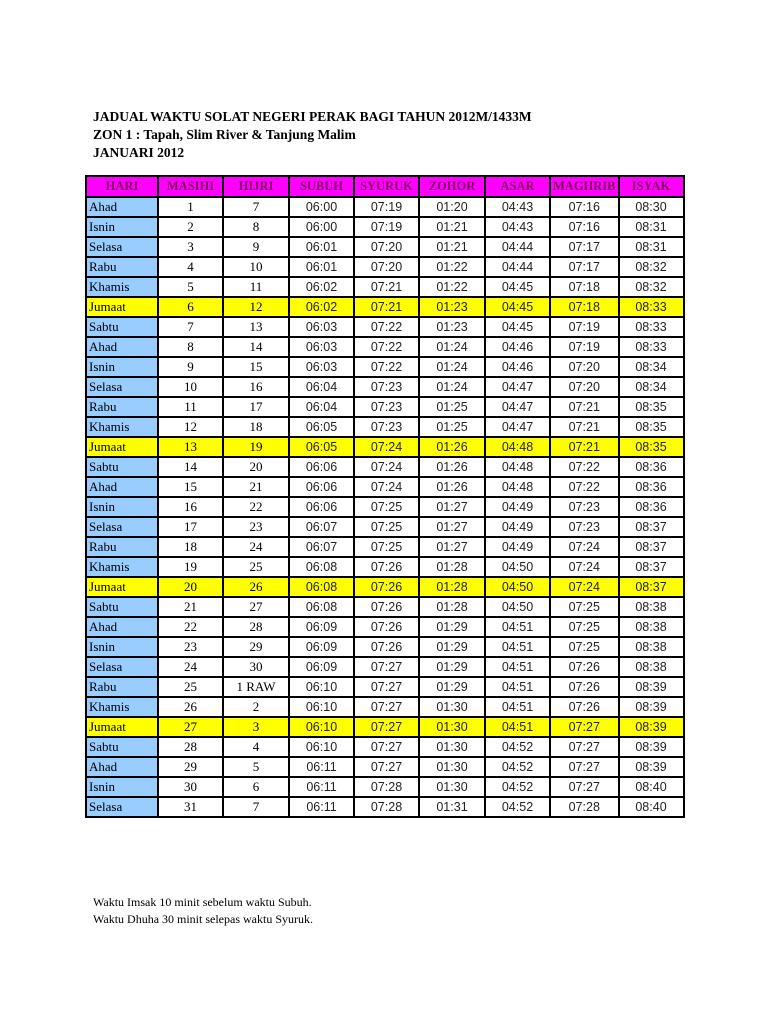 The image size is (768, 1024). Describe the element at coordinates (517, 447) in the screenshot. I see `cell-asar: 04:48` at that location.